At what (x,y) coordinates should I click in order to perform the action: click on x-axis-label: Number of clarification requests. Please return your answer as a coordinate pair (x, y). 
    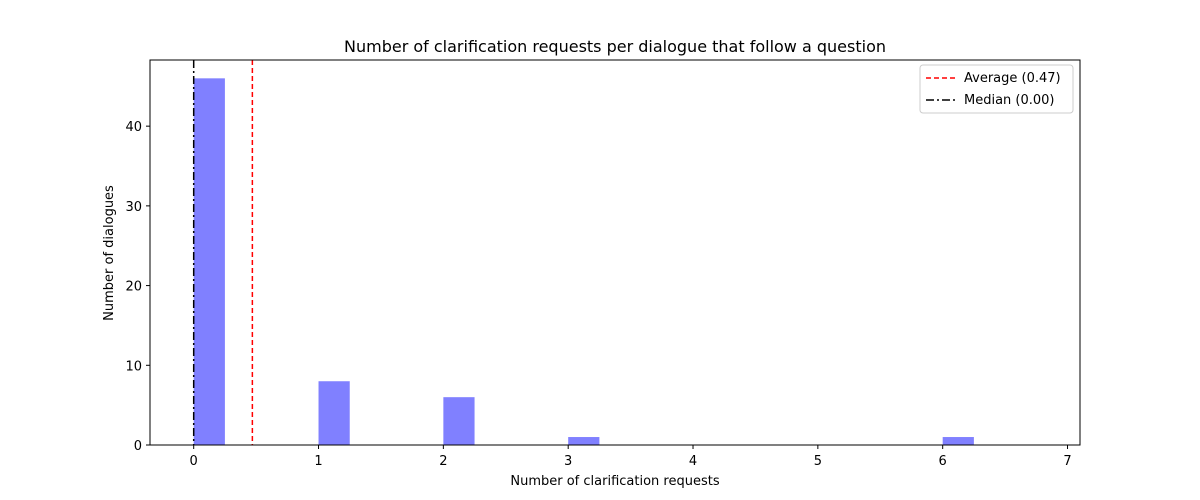
    Looking at the image, I should click on (614, 481).